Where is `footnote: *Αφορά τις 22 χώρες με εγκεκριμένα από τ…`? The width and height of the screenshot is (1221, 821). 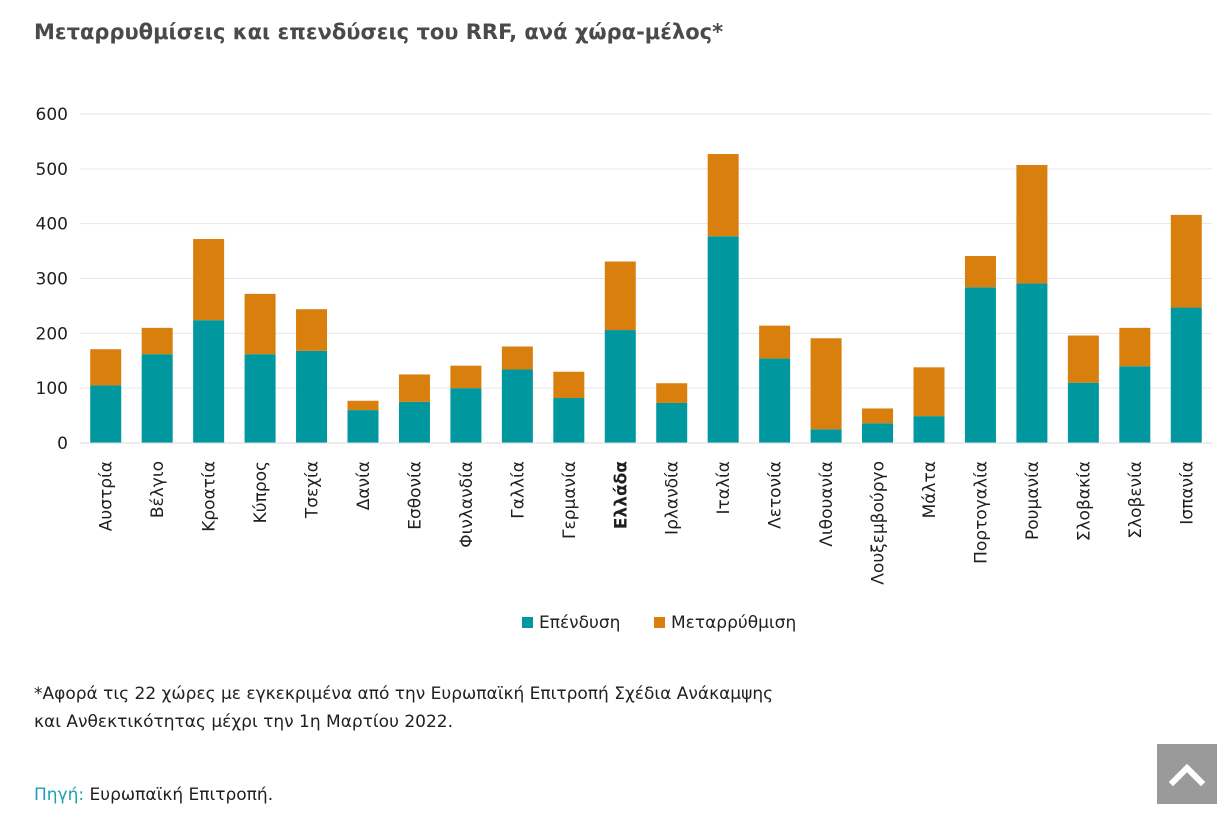
footnote: *Αφορά τις 22 χώρες με εγκεκριμένα από τ… is located at coordinates (484, 708).